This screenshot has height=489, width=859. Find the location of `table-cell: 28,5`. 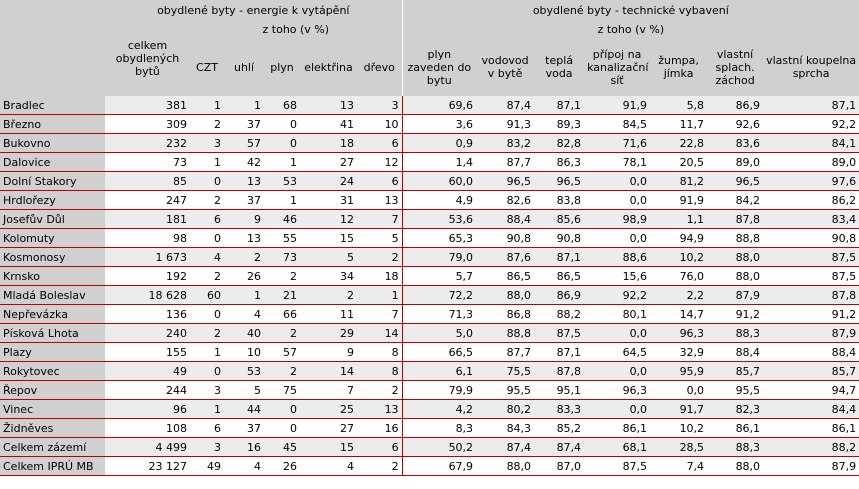

table-cell: 28,5 is located at coordinates (679, 447).